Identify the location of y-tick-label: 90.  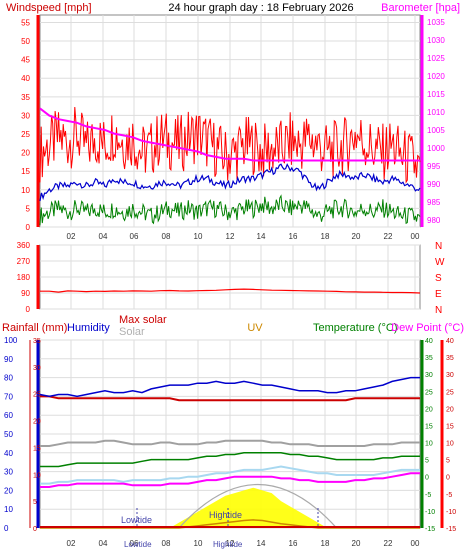
(25, 293).